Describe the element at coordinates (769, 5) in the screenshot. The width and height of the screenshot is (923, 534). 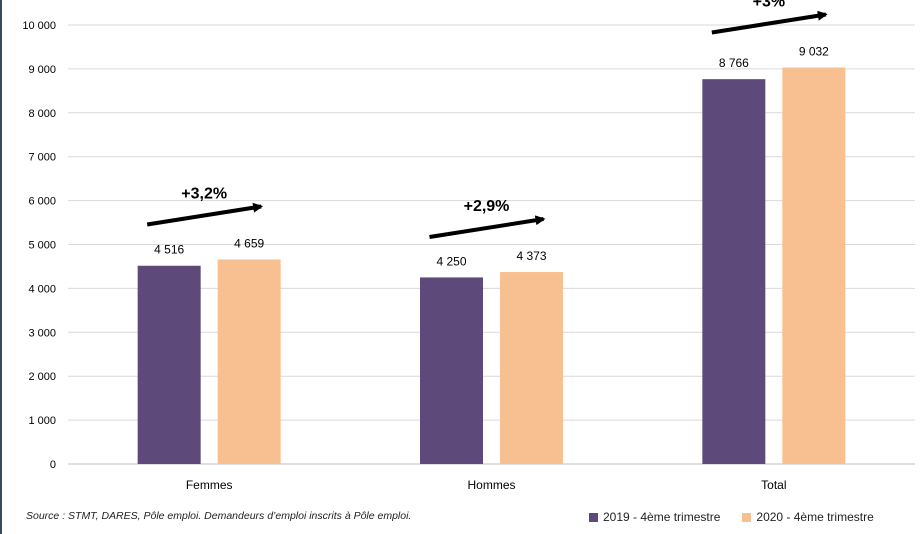
I see `growth-label: +3%` at that location.